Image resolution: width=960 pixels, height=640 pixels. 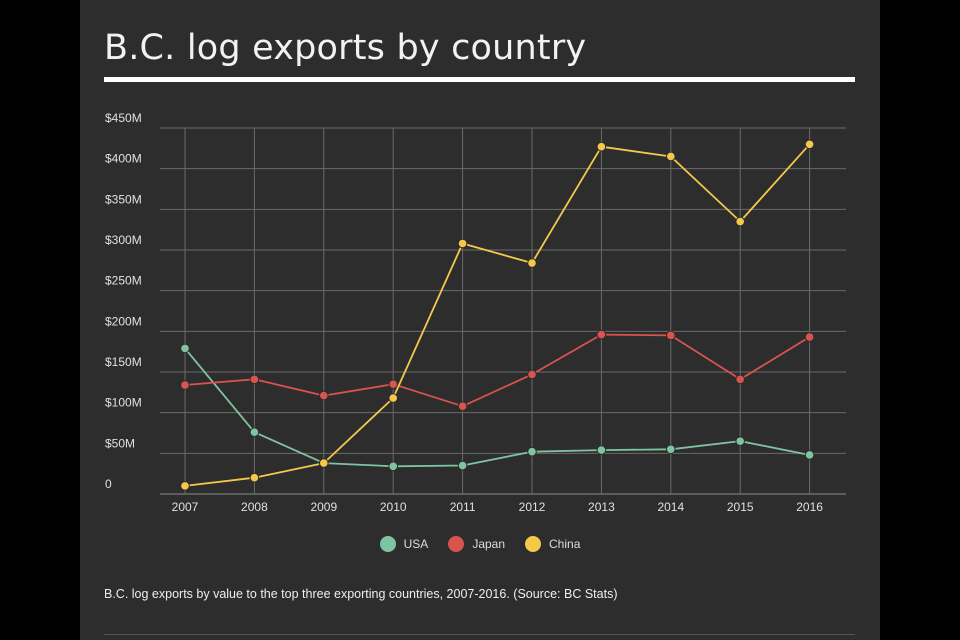 I want to click on legend-label: China, so click(x=565, y=544).